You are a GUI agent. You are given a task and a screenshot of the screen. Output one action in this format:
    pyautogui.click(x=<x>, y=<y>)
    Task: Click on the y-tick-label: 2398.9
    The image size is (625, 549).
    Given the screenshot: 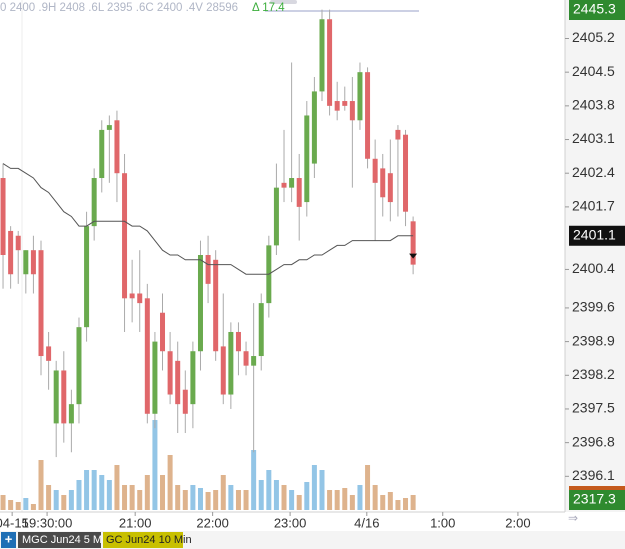 What is the action you would take?
    pyautogui.click(x=593, y=340)
    